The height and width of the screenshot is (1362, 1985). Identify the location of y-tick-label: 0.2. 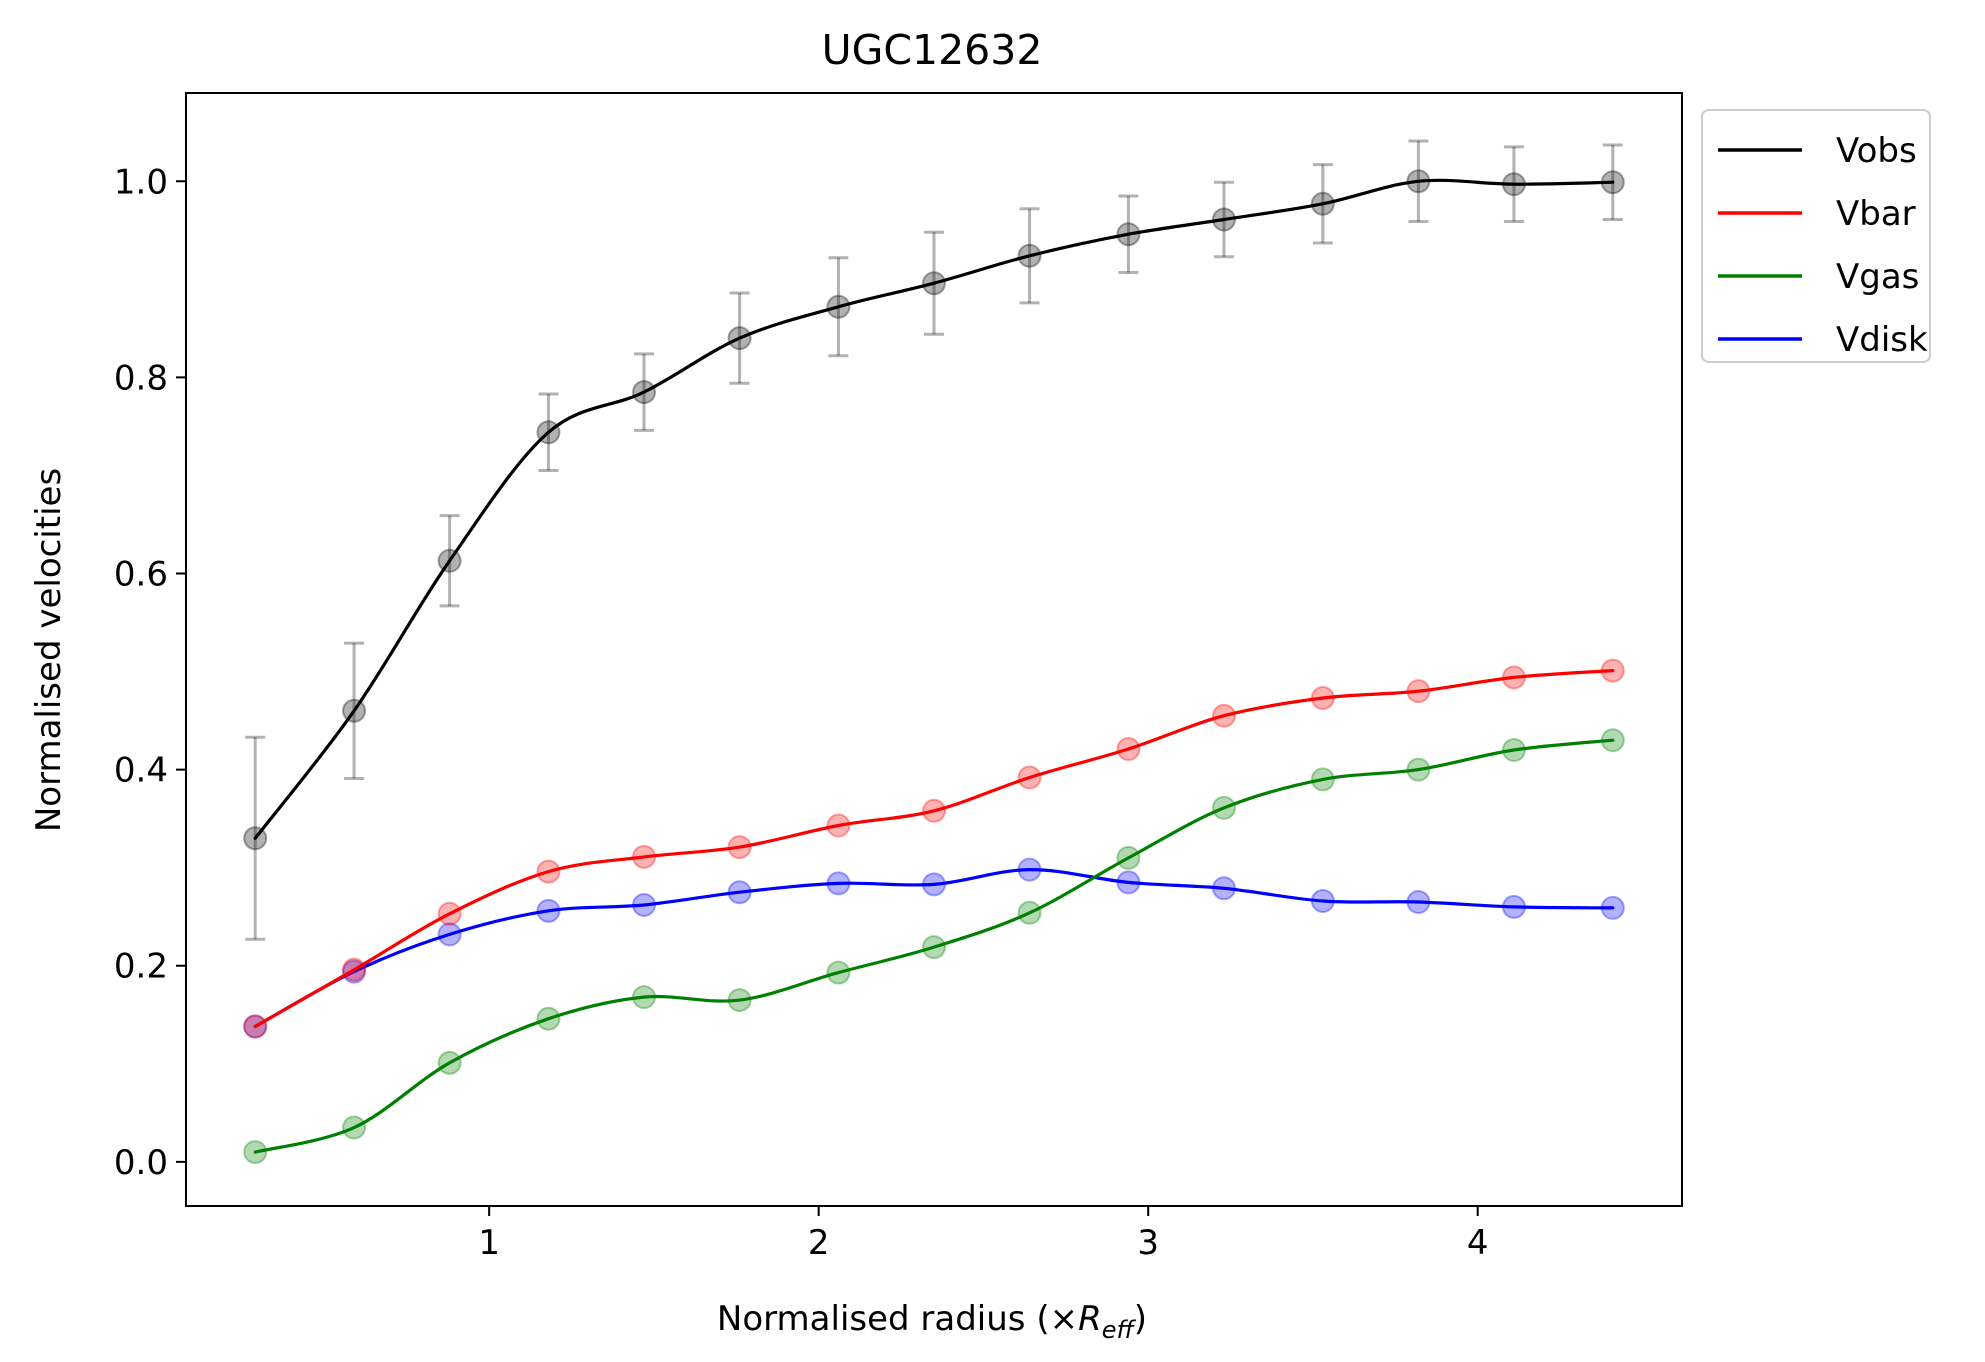
(141, 967).